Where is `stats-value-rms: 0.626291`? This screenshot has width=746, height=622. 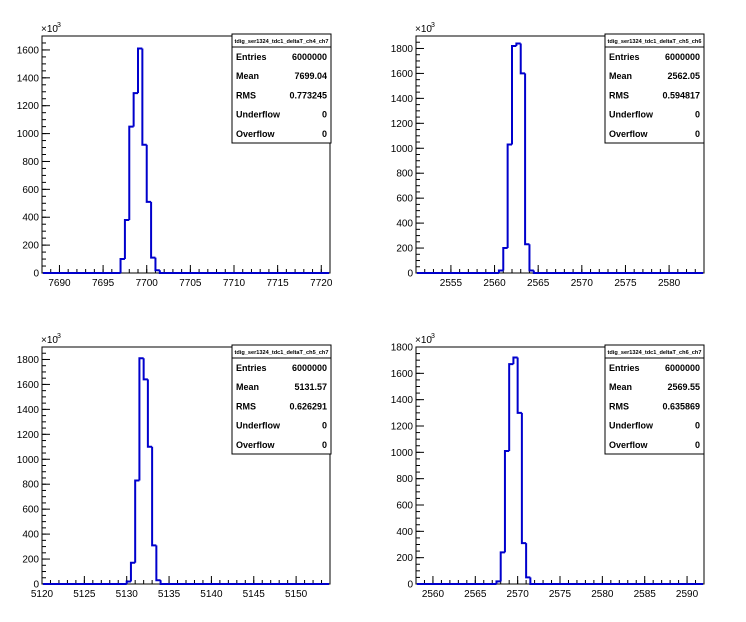
stats-value-rms: 0.626291 is located at coordinates (308, 406).